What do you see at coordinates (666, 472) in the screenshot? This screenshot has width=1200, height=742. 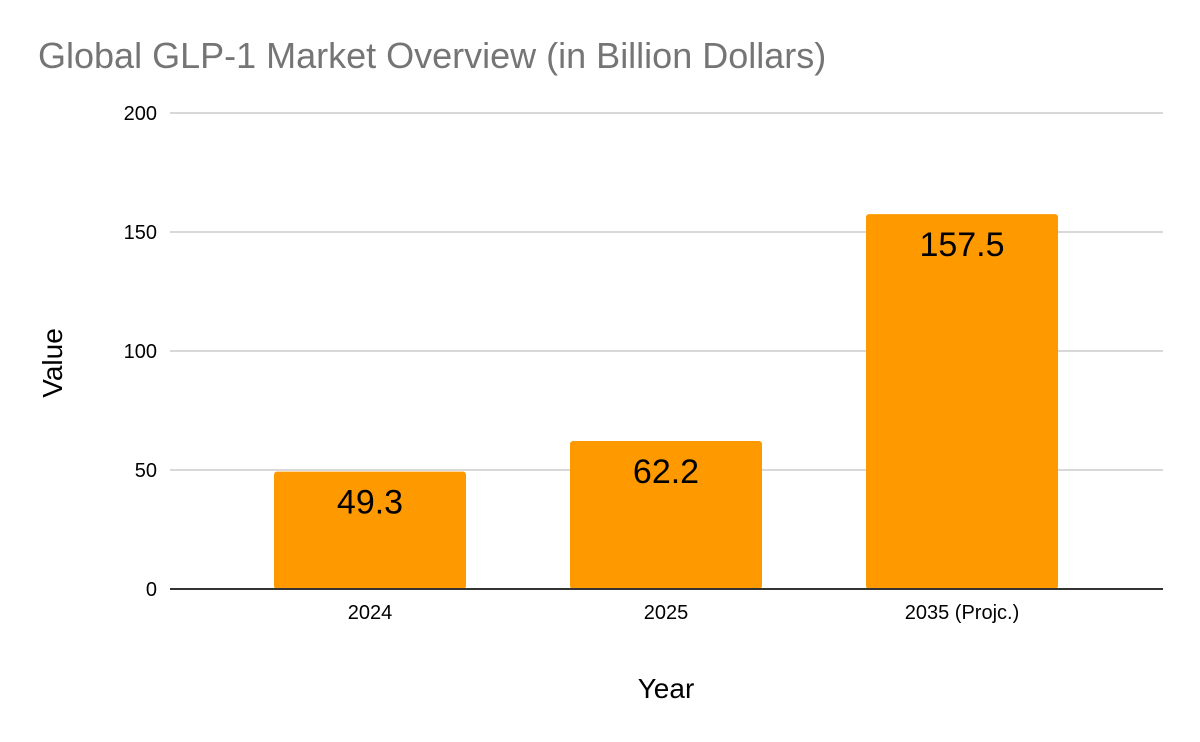 I see `data-label: 62.2` at bounding box center [666, 472].